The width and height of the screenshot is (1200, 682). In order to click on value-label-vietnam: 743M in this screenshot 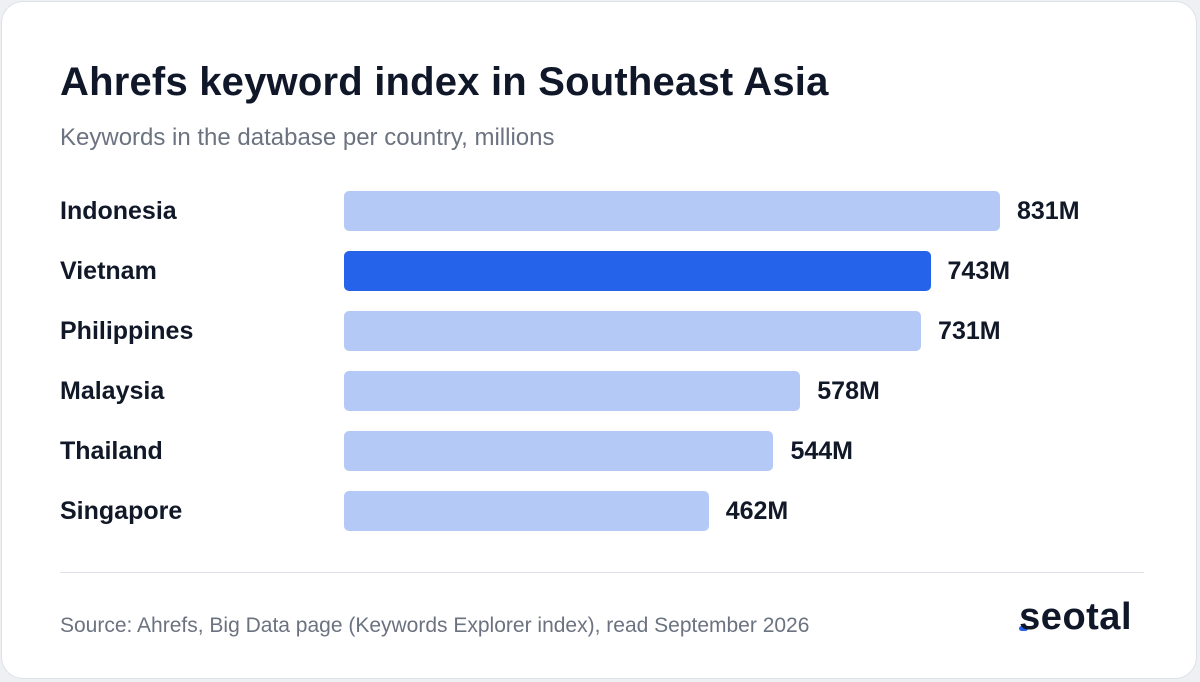, I will do `click(979, 271)`.